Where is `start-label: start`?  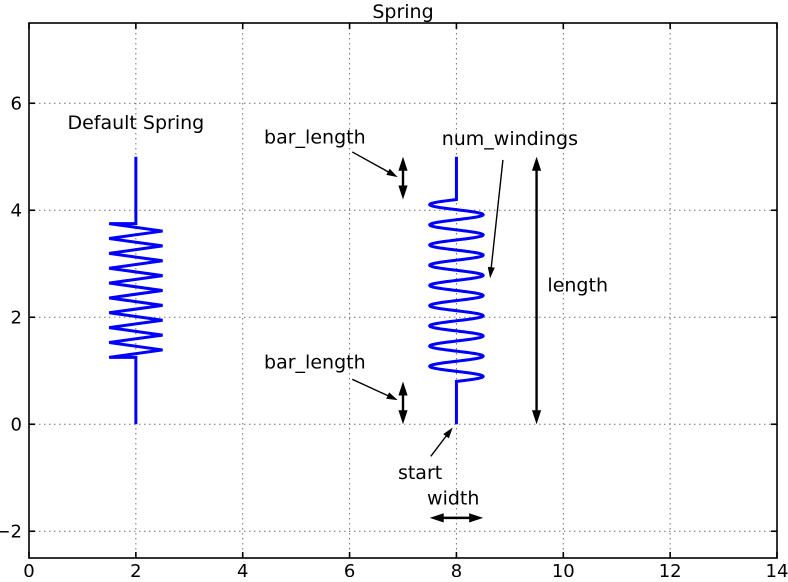 start-label: start is located at coordinates (420, 473).